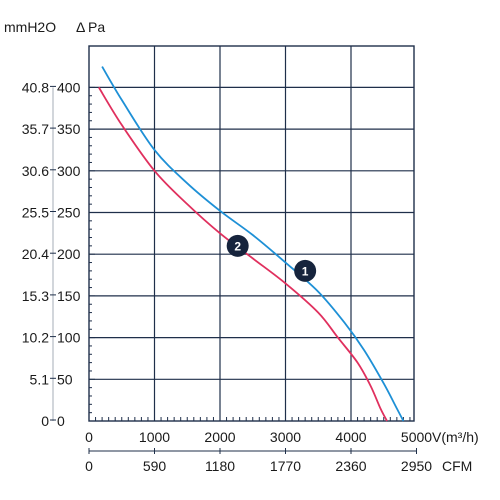 This screenshot has width=500, height=500. What do you see at coordinates (350, 466) in the screenshot?
I see `x-tick-label-cfm: 2360` at bounding box center [350, 466].